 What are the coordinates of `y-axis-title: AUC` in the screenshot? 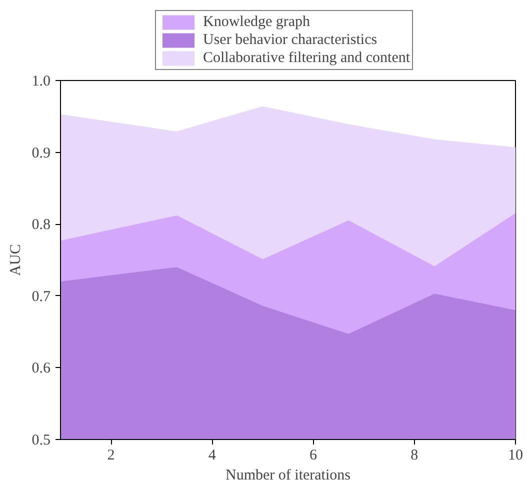 It's located at (16, 260).